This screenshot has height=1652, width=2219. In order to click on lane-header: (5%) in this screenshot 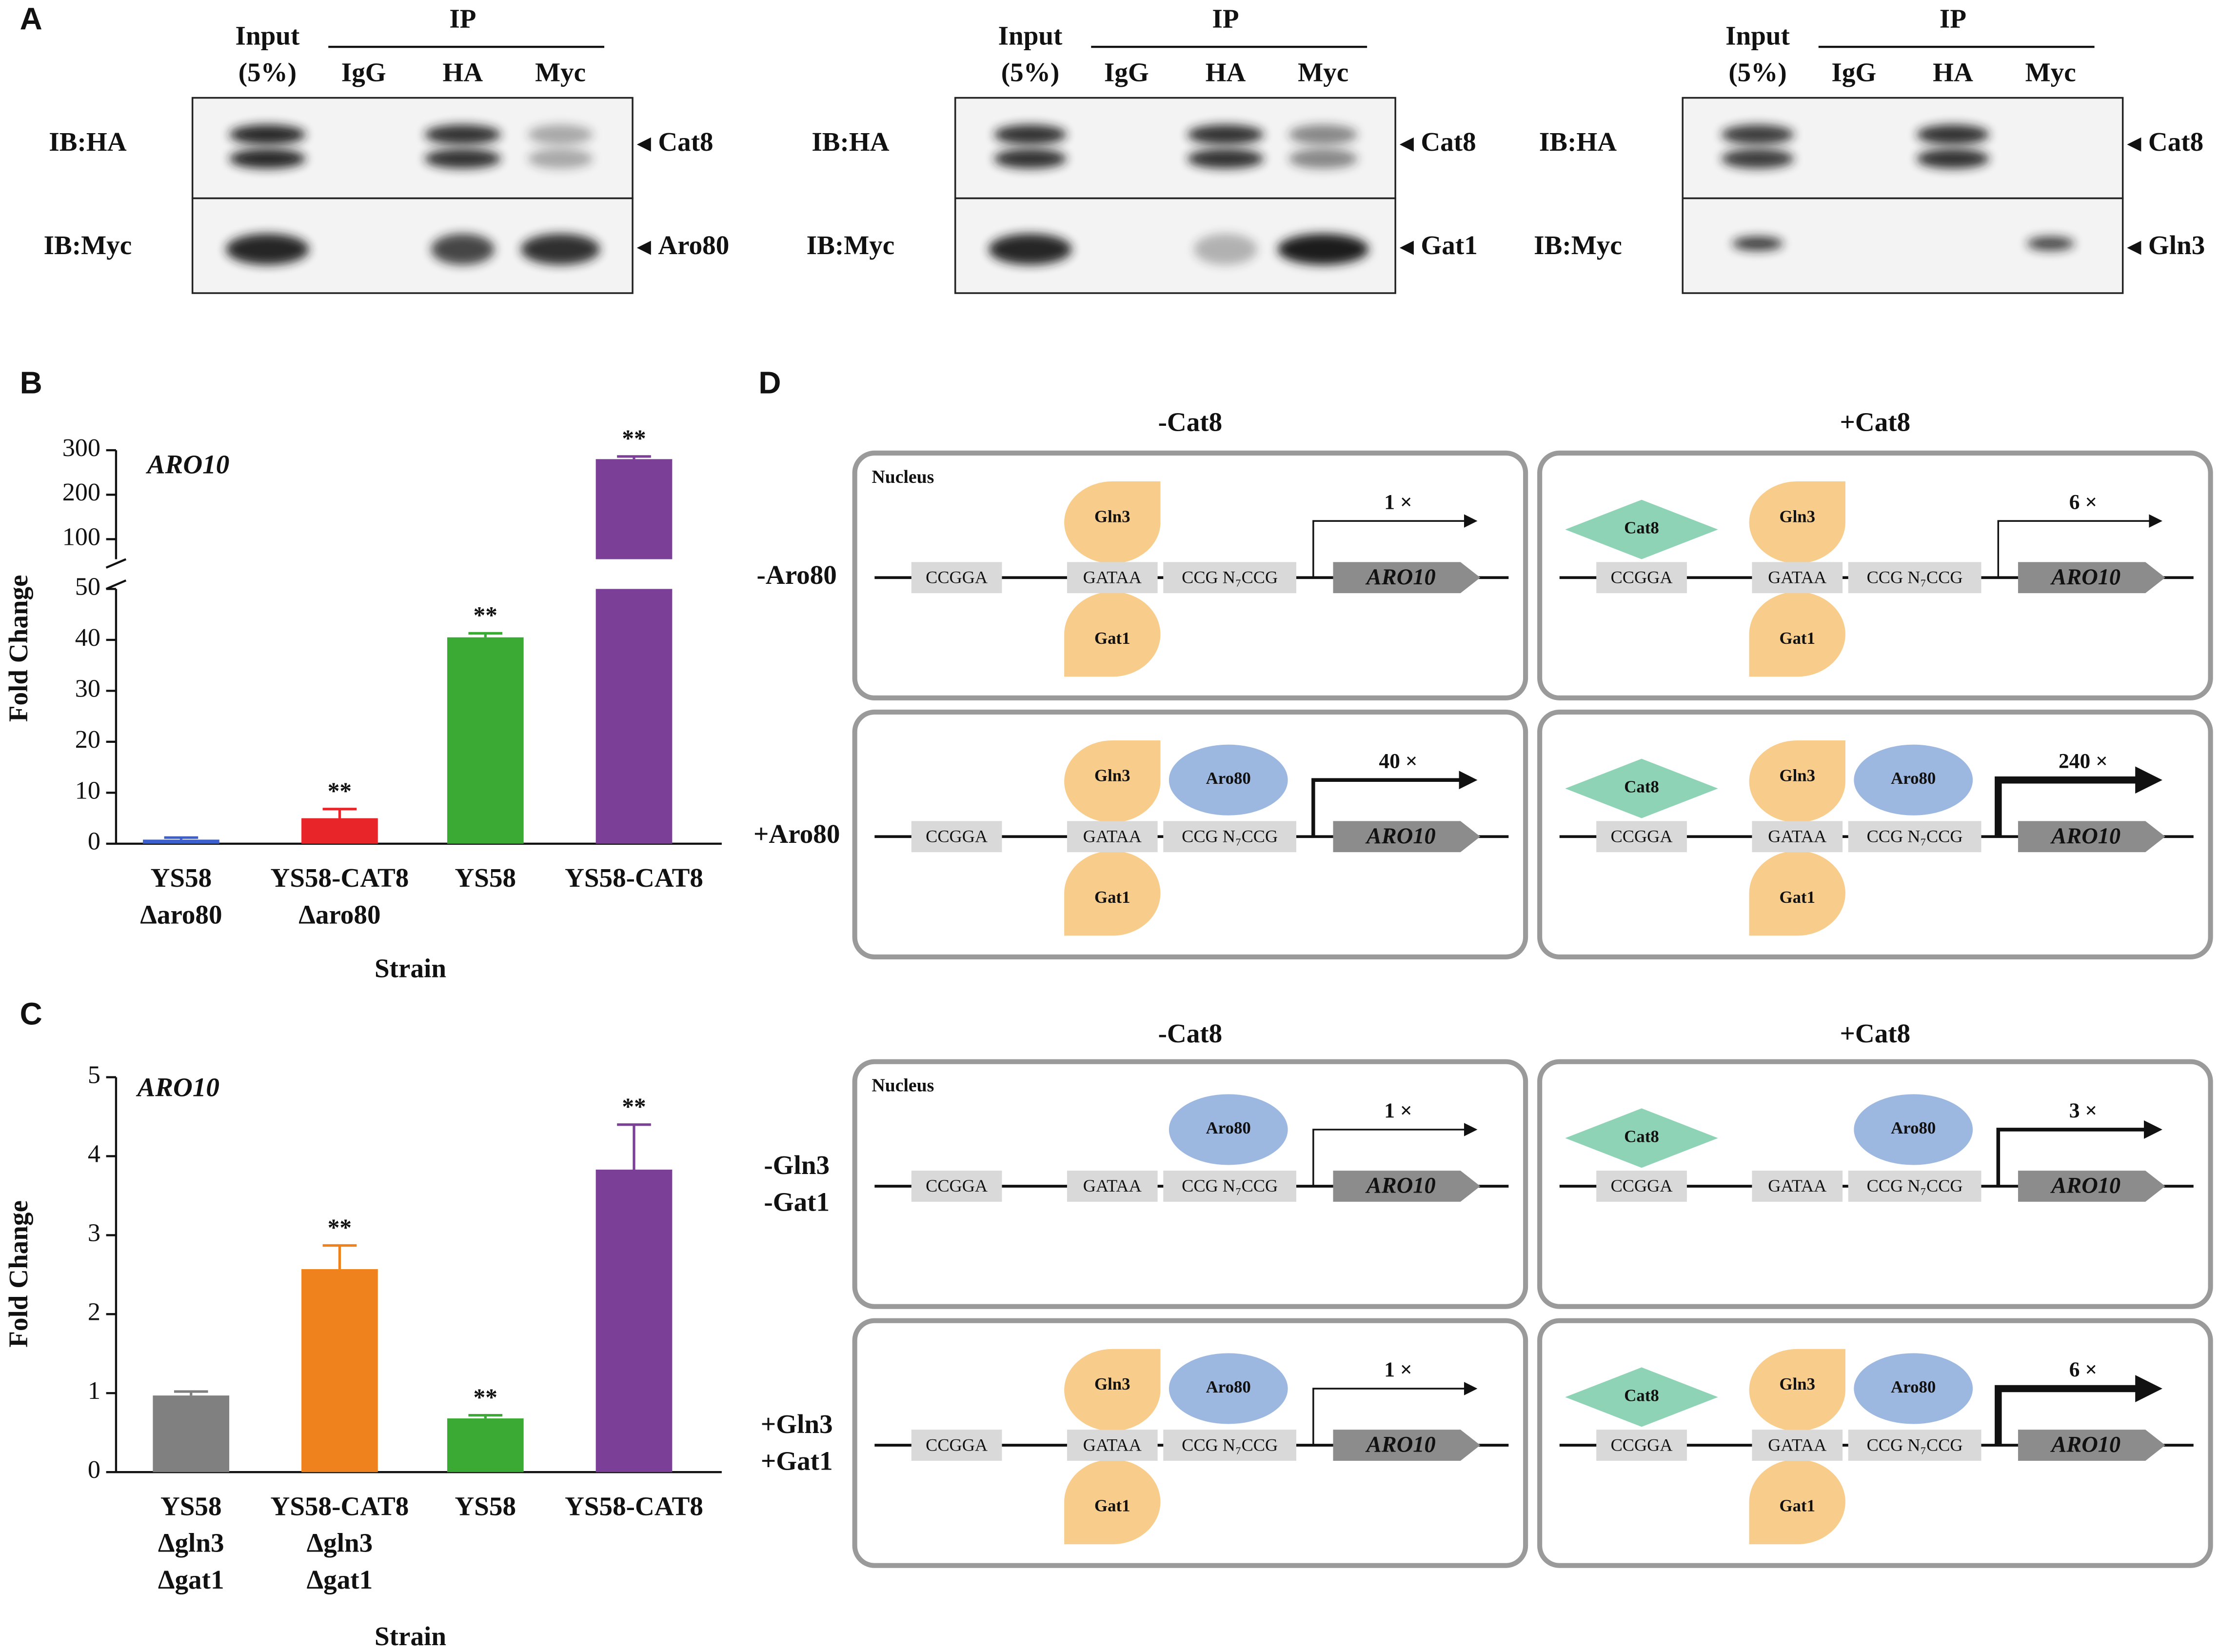, I will do `click(268, 72)`.